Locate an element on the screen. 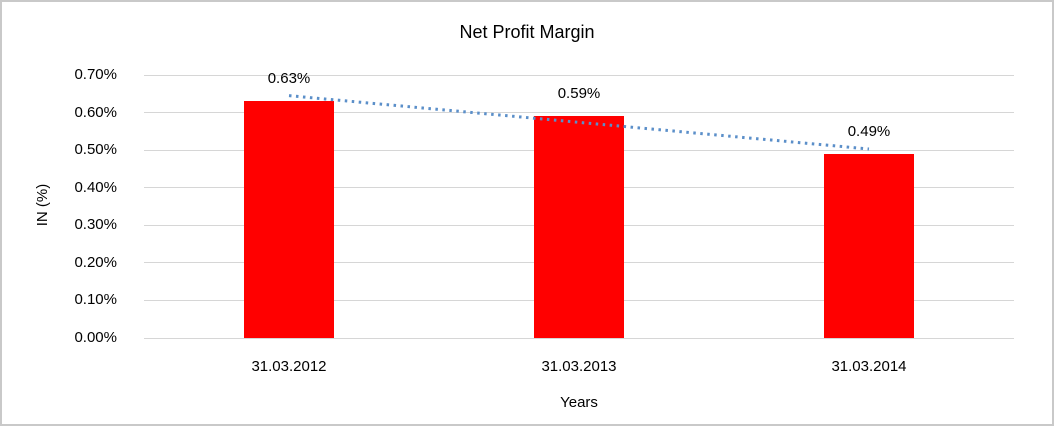 The width and height of the screenshot is (1054, 426). y-tick-label: 0.50% is located at coordinates (95, 150).